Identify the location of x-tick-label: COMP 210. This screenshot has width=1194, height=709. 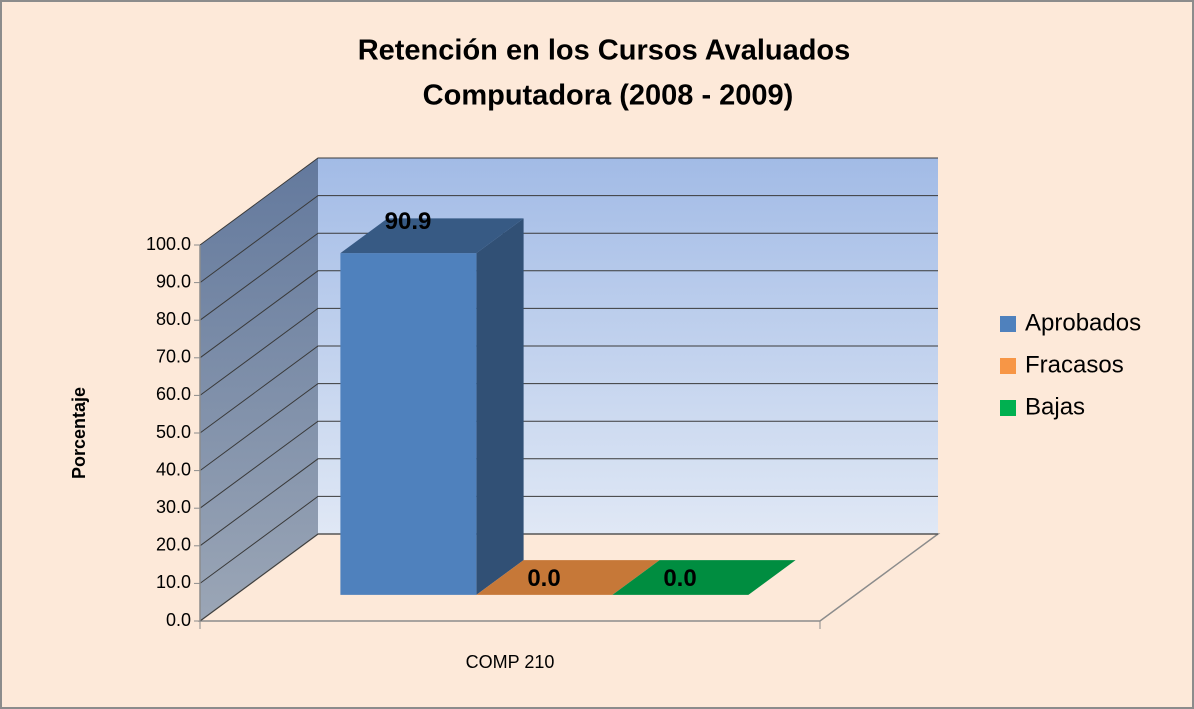
(510, 662).